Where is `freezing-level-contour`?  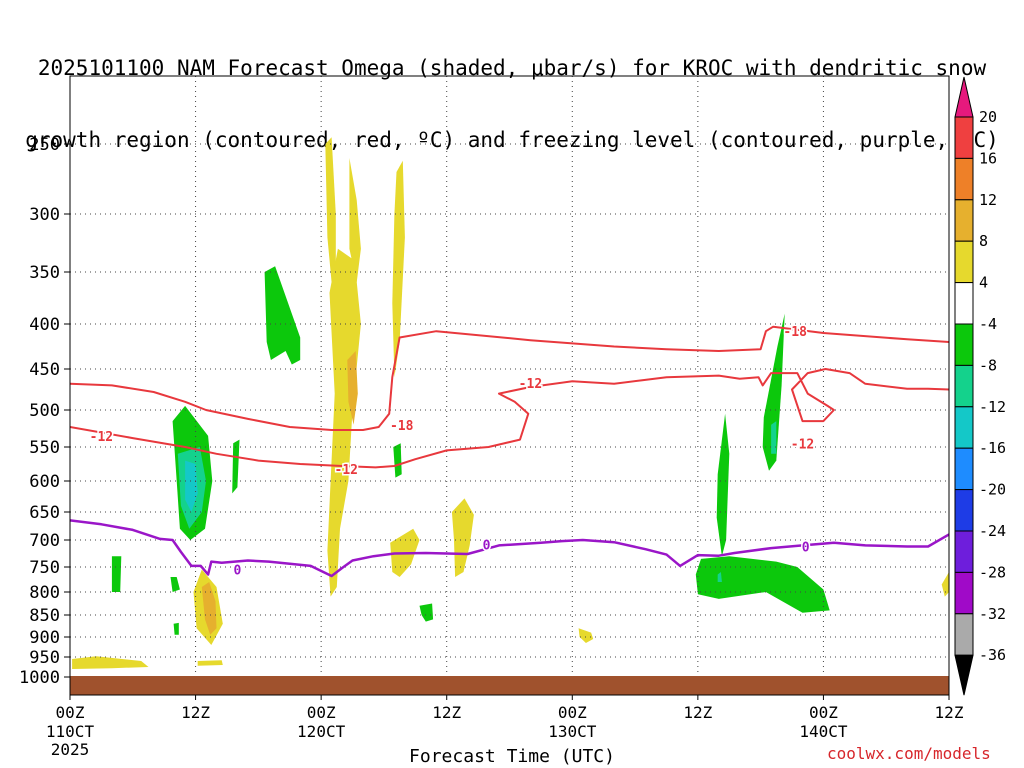
freezing-level-contour is located at coordinates (509, 548).